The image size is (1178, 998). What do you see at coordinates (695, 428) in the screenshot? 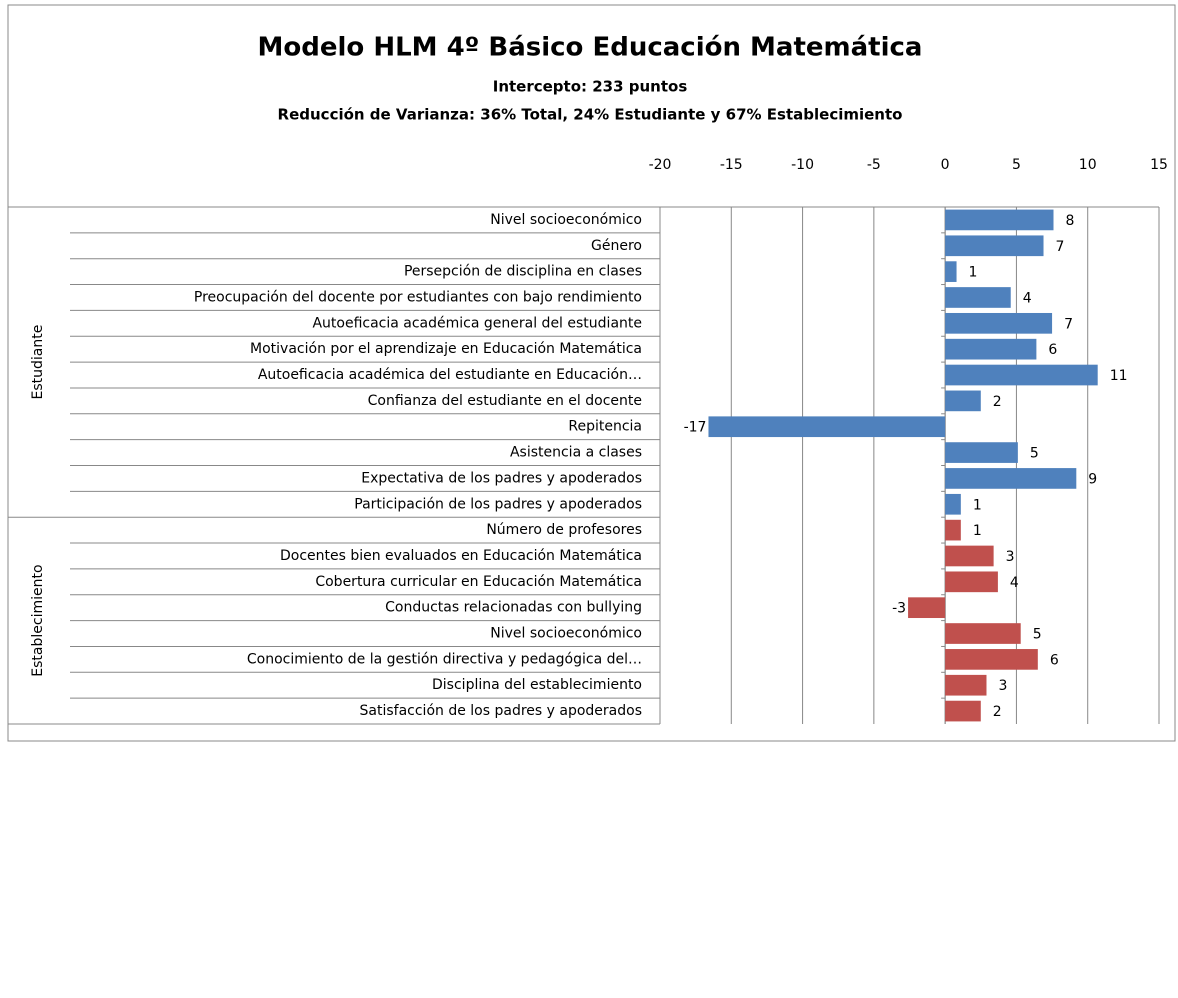
I see `value-label: -17` at bounding box center [695, 428].